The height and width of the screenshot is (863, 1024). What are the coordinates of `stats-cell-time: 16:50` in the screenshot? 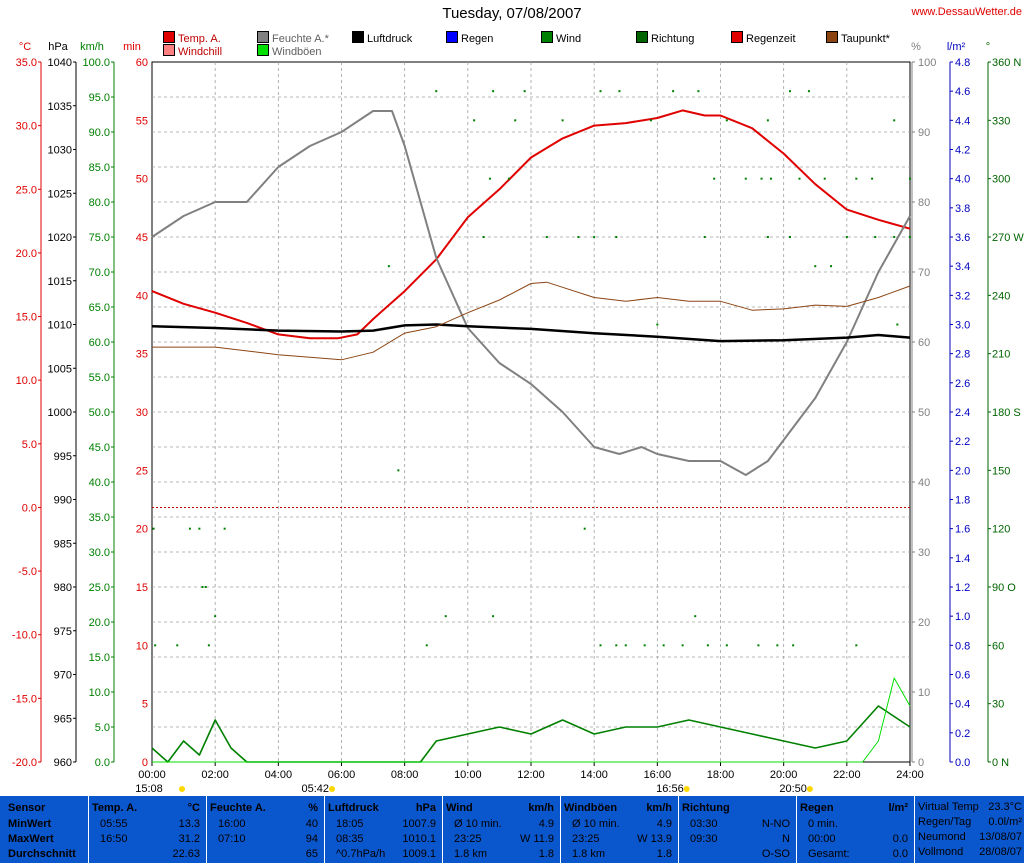 It's located at (114, 839).